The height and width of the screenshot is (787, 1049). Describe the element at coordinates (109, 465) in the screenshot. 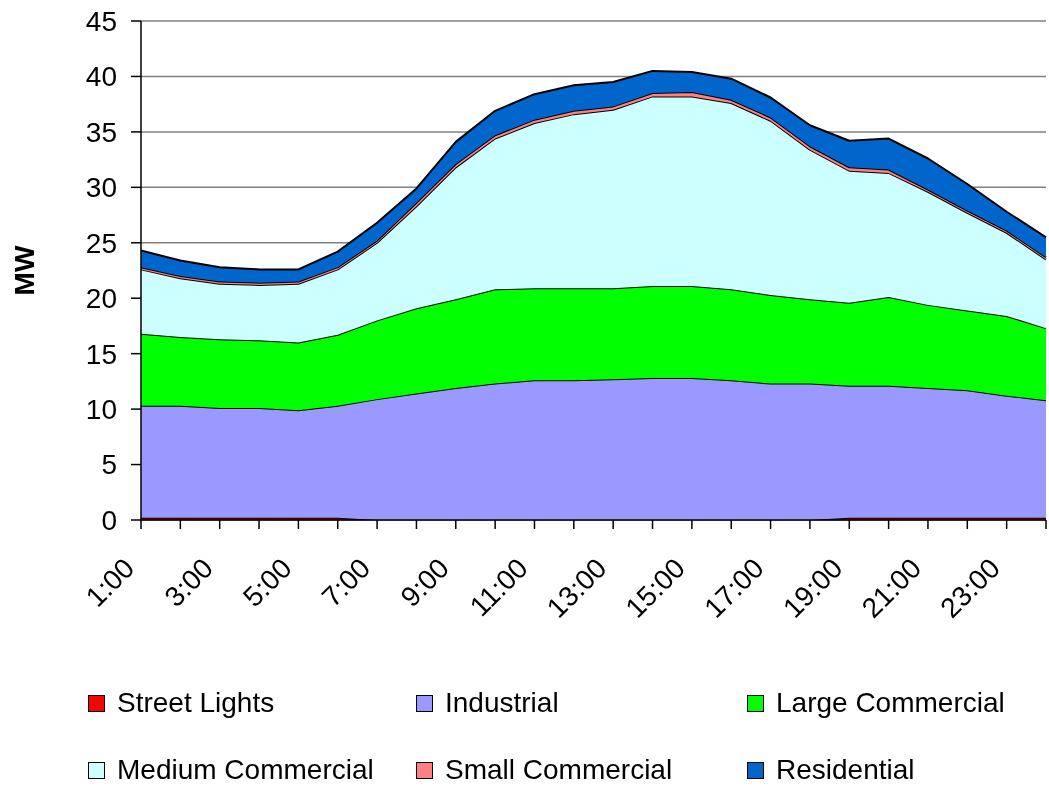

I see `y-tick-label: 5` at that location.